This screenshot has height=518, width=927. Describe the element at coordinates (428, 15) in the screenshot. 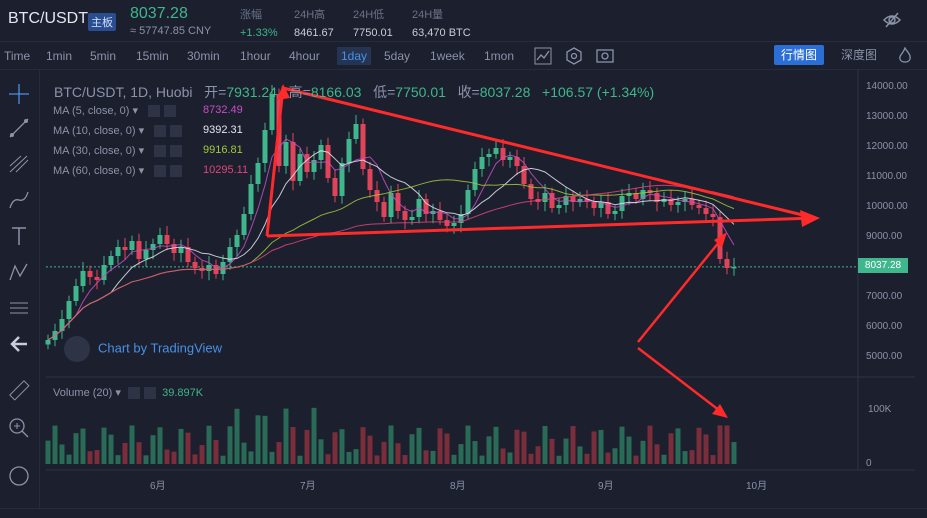

I see `stat-label: 24H量` at that location.